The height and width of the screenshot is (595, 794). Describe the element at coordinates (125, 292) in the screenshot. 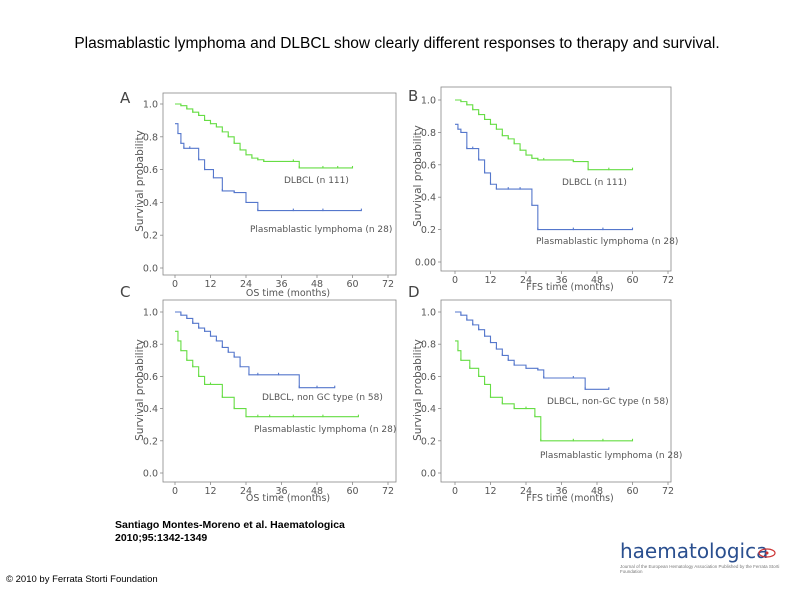

I see `panel-letter: C` at that location.